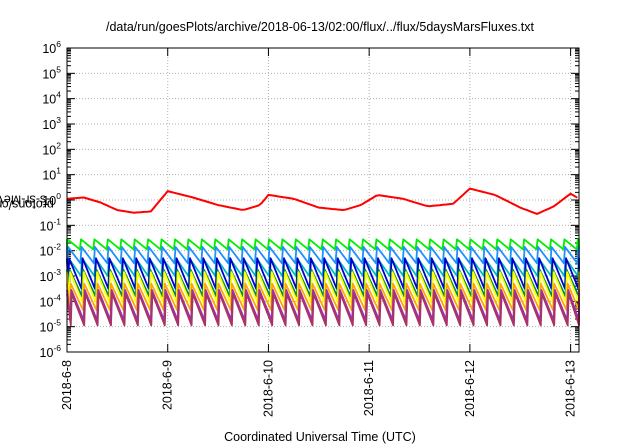  What do you see at coordinates (67, 385) in the screenshot?
I see `x-tick-label: 2018-6-8` at bounding box center [67, 385].